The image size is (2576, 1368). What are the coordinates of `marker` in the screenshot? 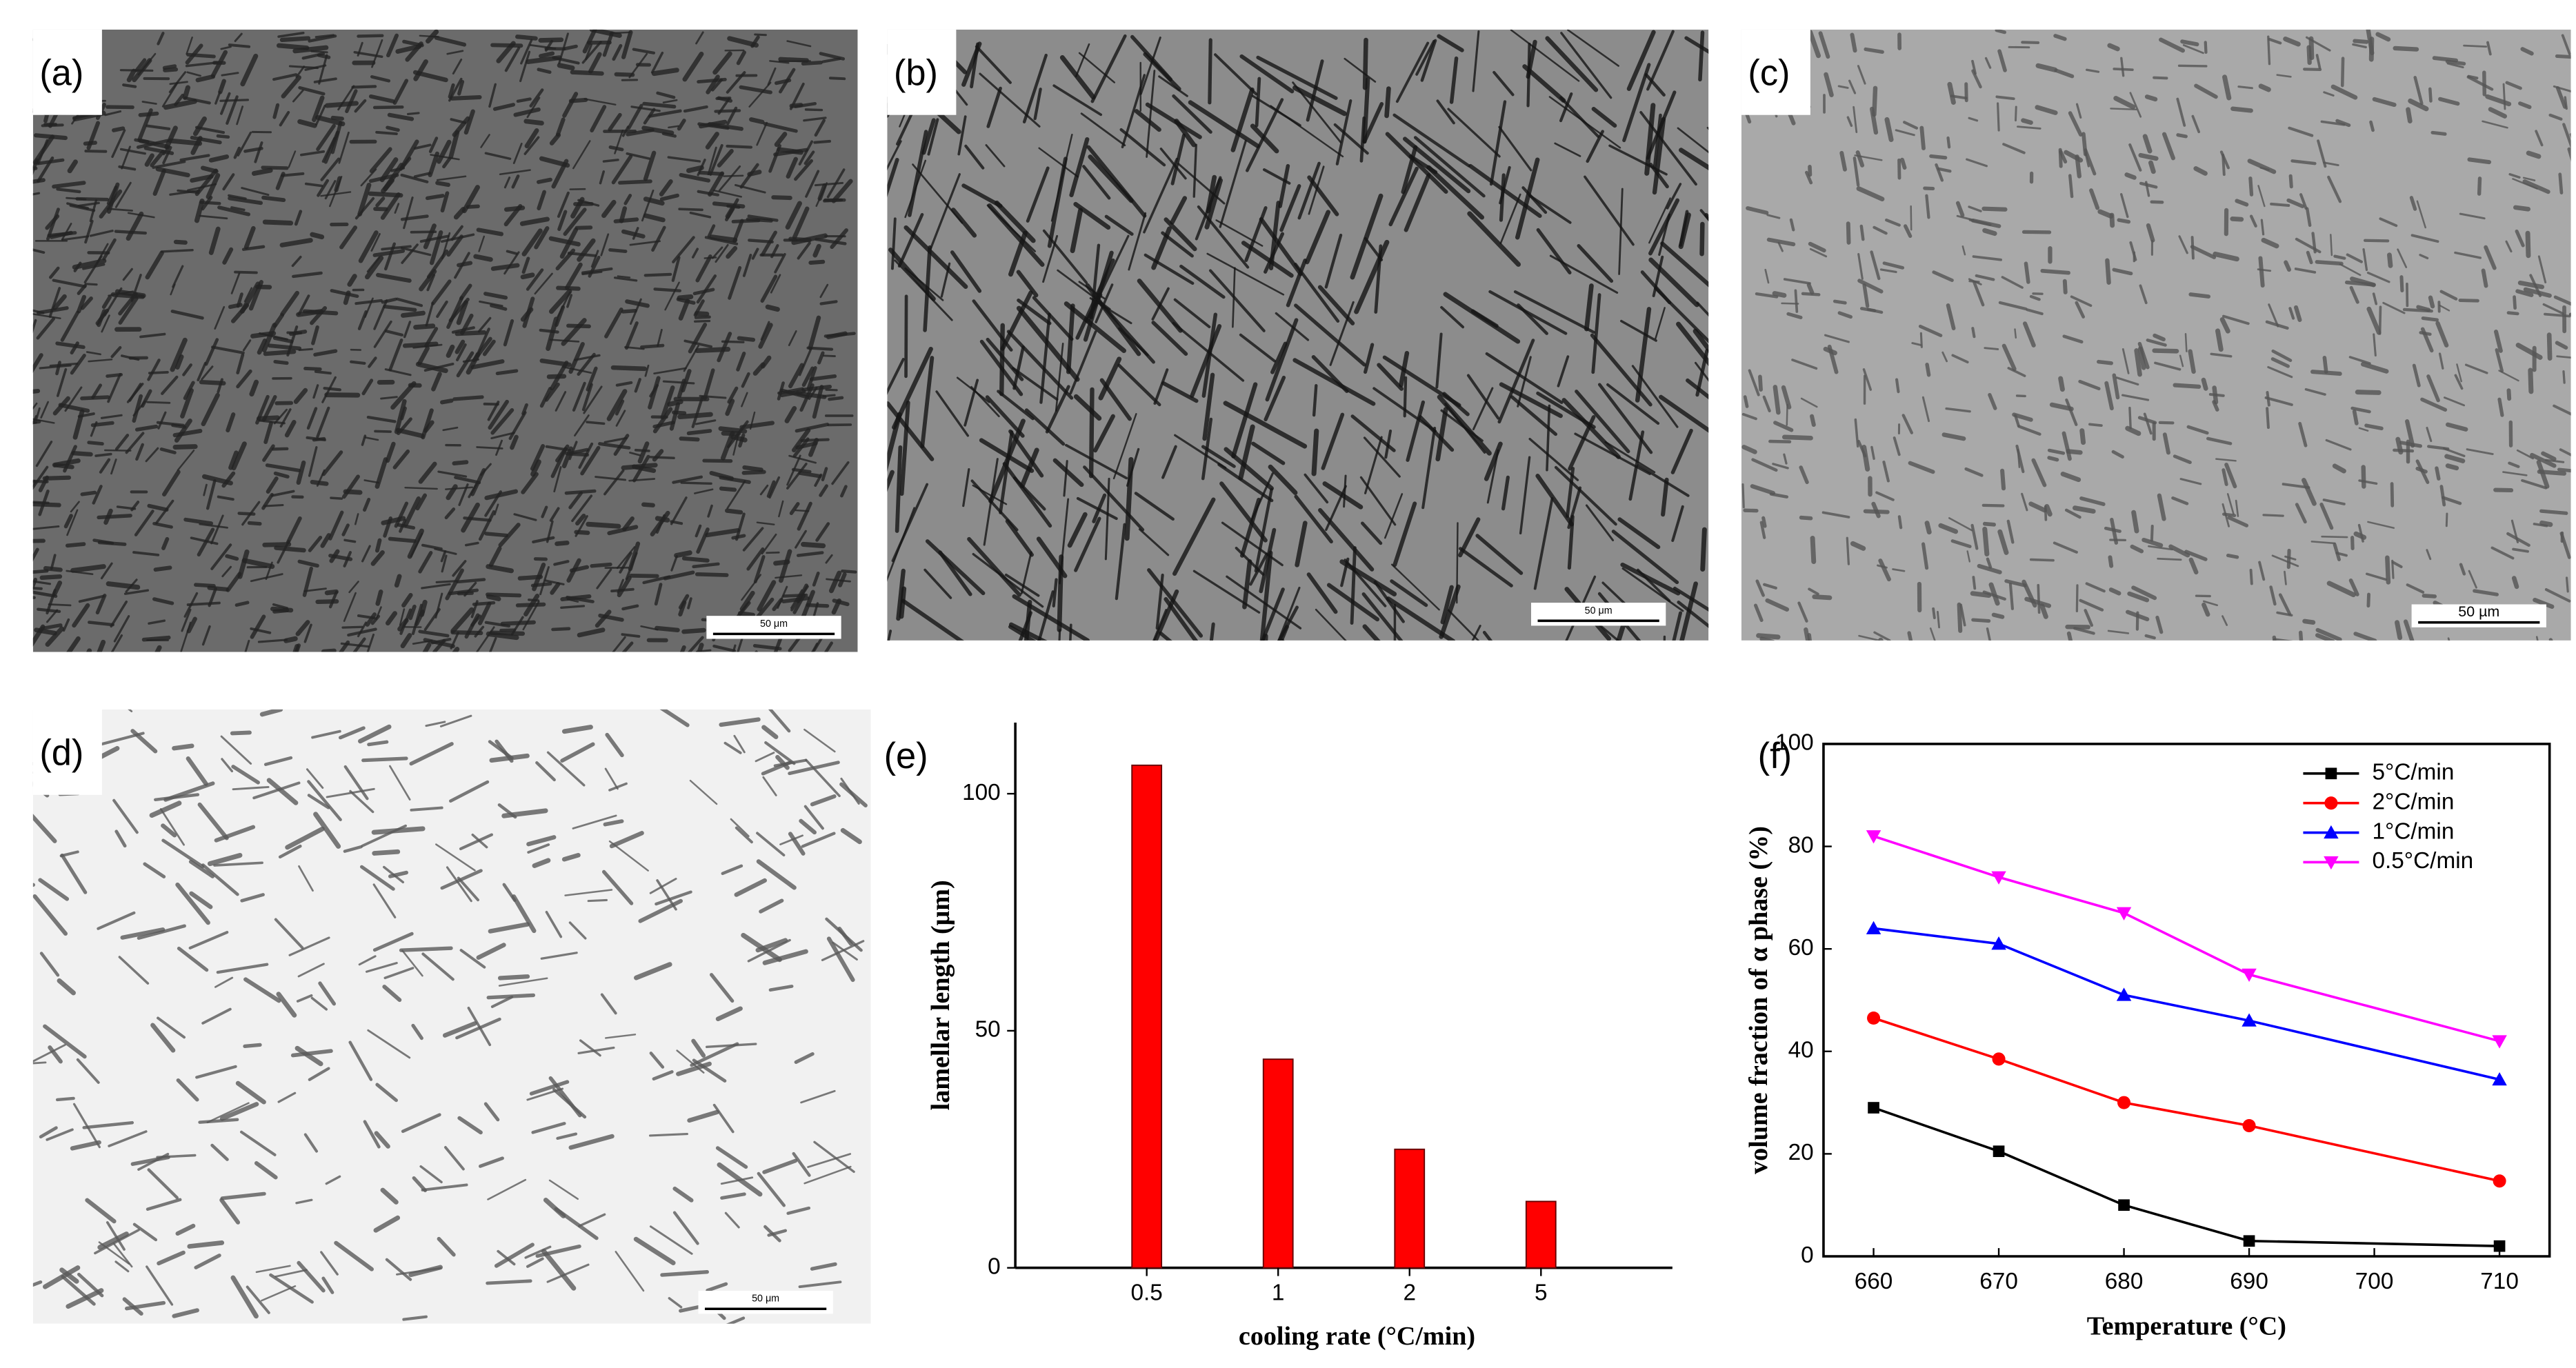 It's located at (2249, 1241).